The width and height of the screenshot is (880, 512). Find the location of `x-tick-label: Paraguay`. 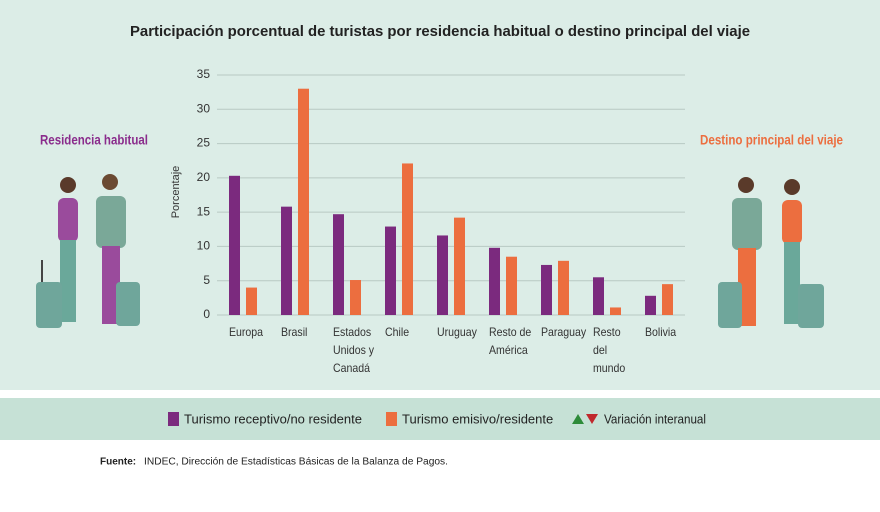

x-tick-label: Paraguay is located at coordinates (564, 332).